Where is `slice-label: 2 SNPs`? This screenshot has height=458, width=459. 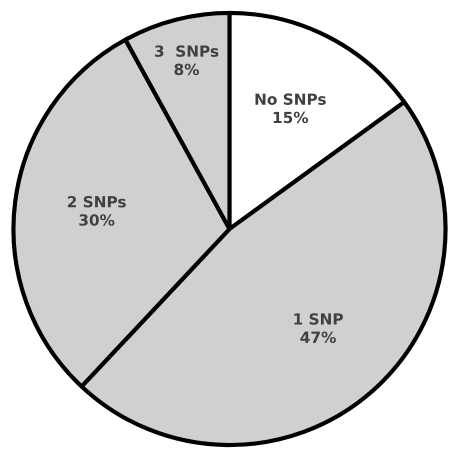
slice-label: 2 SNPs is located at coordinates (97, 202).